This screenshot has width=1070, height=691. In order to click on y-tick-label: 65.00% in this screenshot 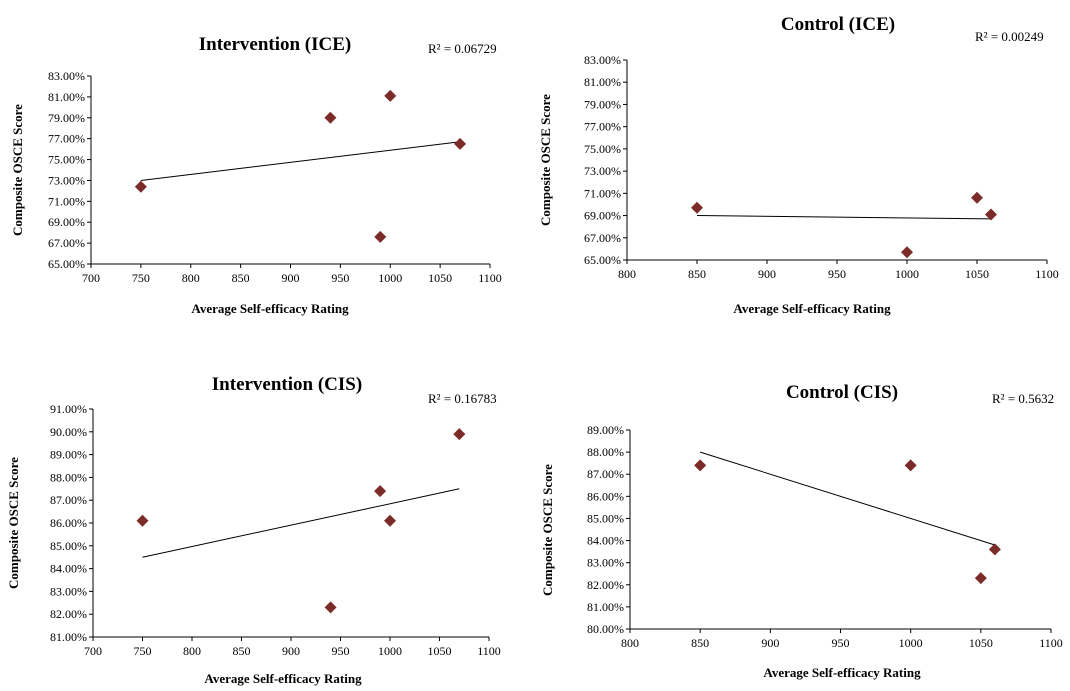, I will do `click(66, 264)`.